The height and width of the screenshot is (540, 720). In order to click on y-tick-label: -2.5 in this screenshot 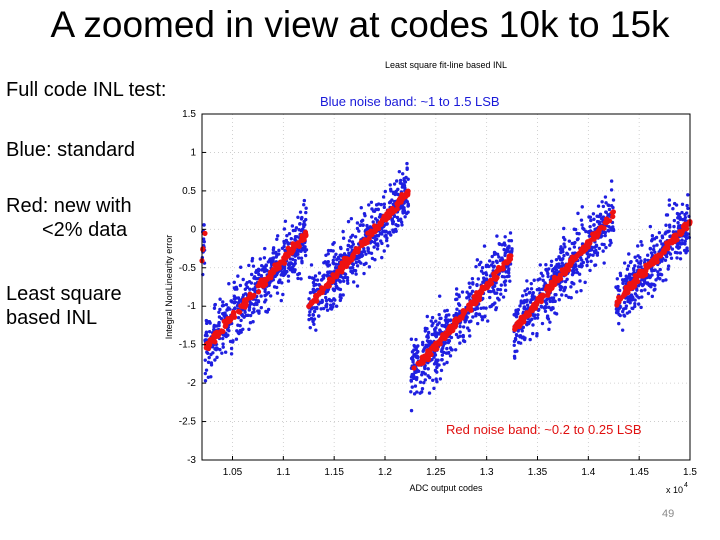, I will do `click(188, 422)`.